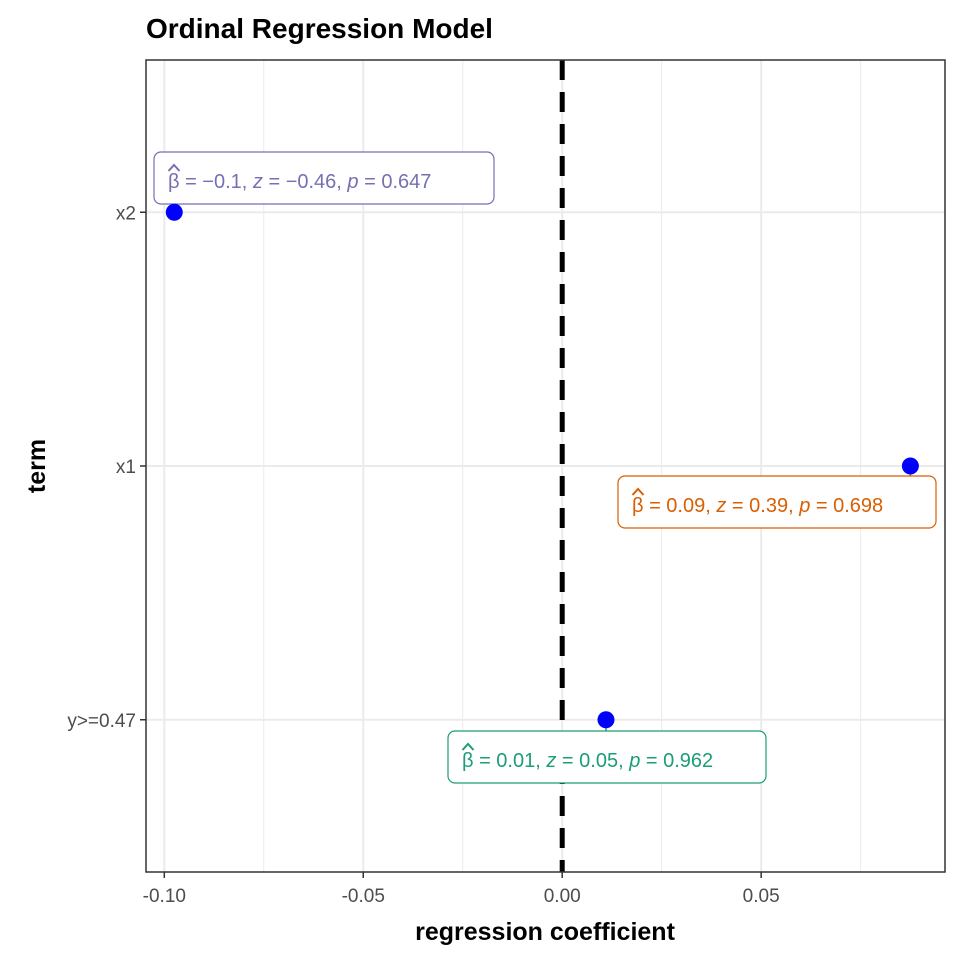 The height and width of the screenshot is (960, 960). Describe the element at coordinates (562, 896) in the screenshot. I see `x-tick-label: 0.00` at that location.